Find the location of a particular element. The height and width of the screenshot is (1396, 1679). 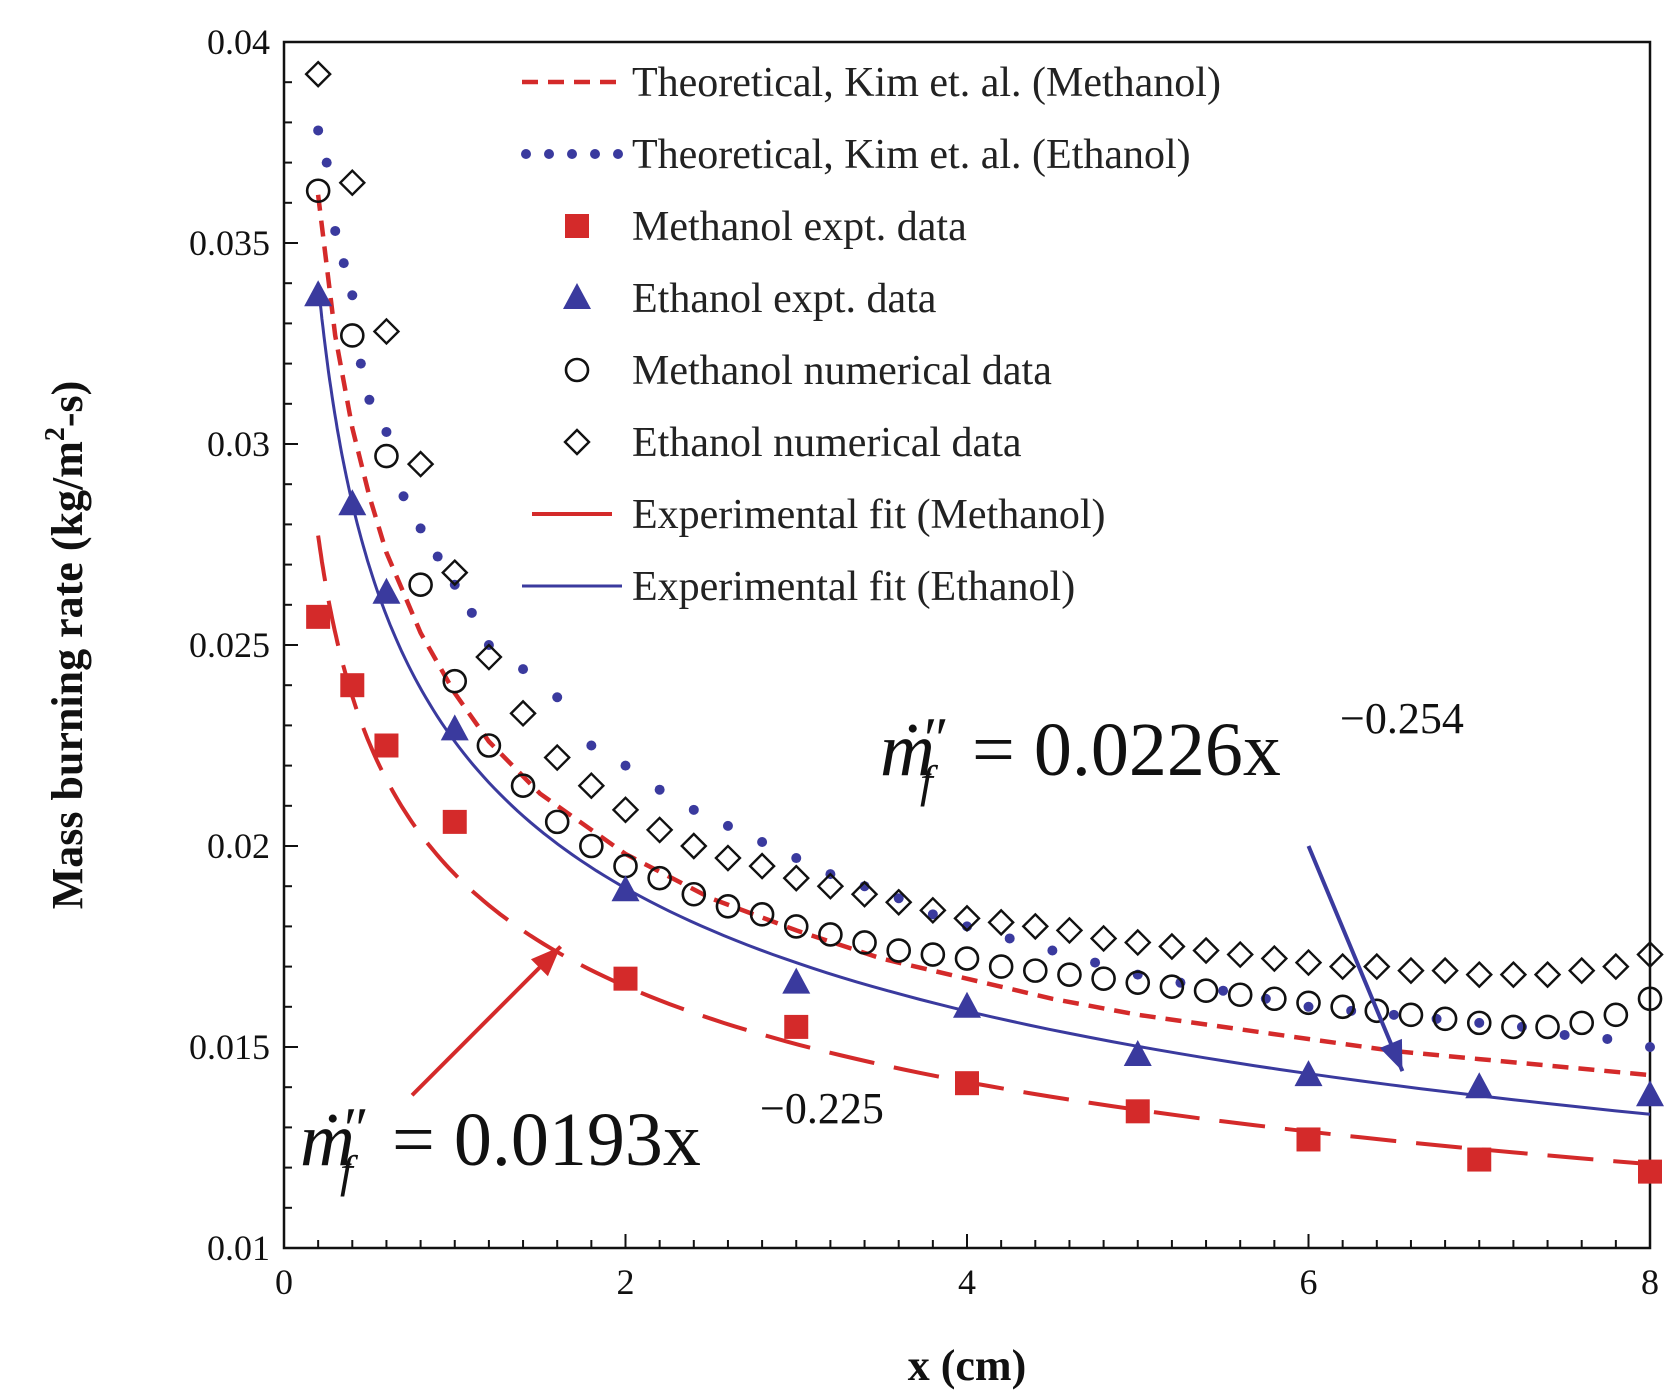

equation-symbol: ṁ is located at coordinates (327, 1140).